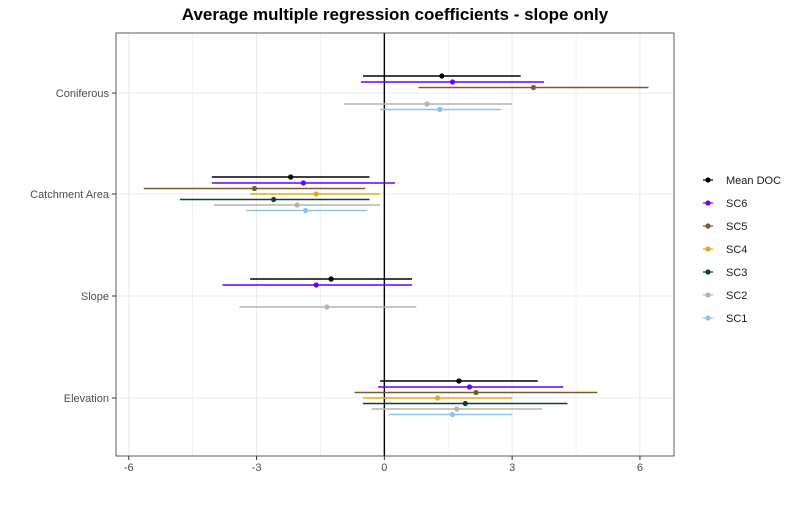 Image resolution: width=800 pixels, height=505 pixels. Describe the element at coordinates (640, 468) in the screenshot. I see `x-tick-label: 6` at that location.